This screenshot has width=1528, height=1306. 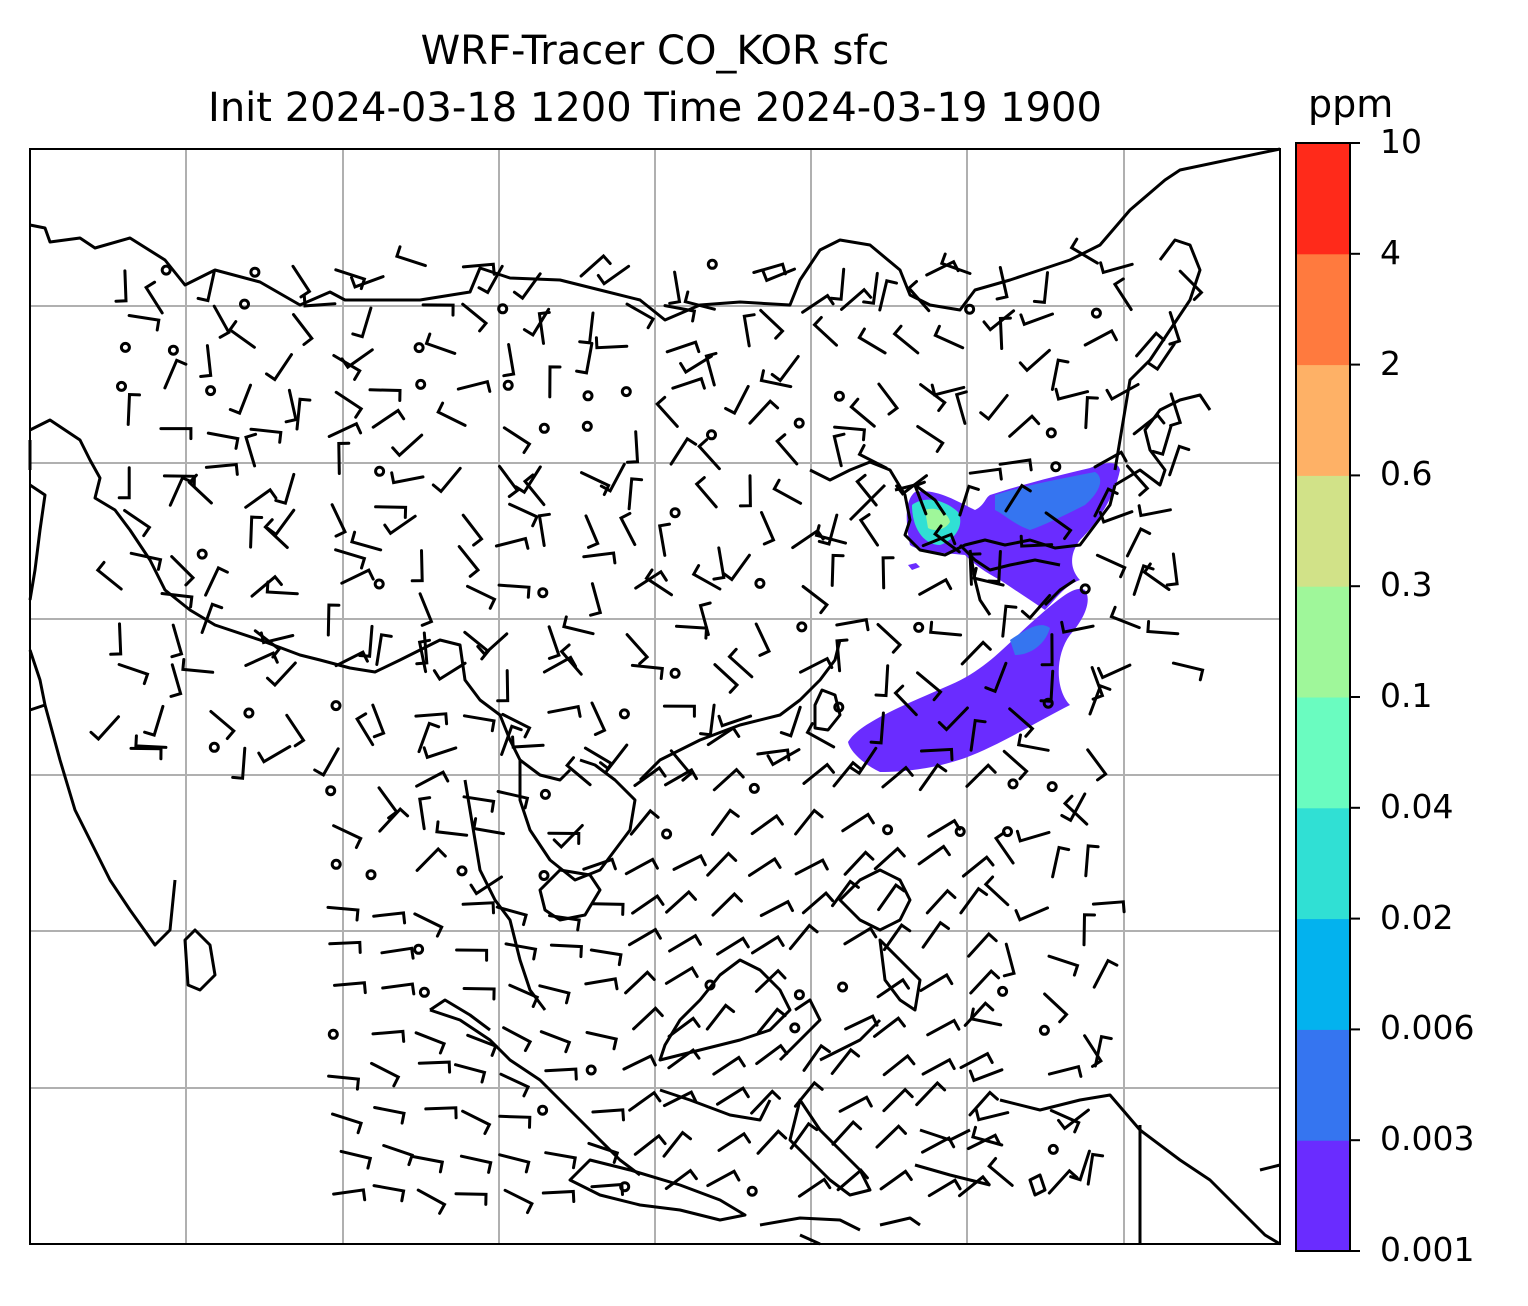 I want to click on colorbar-tick-label: 0.02, so click(x=1417, y=917).